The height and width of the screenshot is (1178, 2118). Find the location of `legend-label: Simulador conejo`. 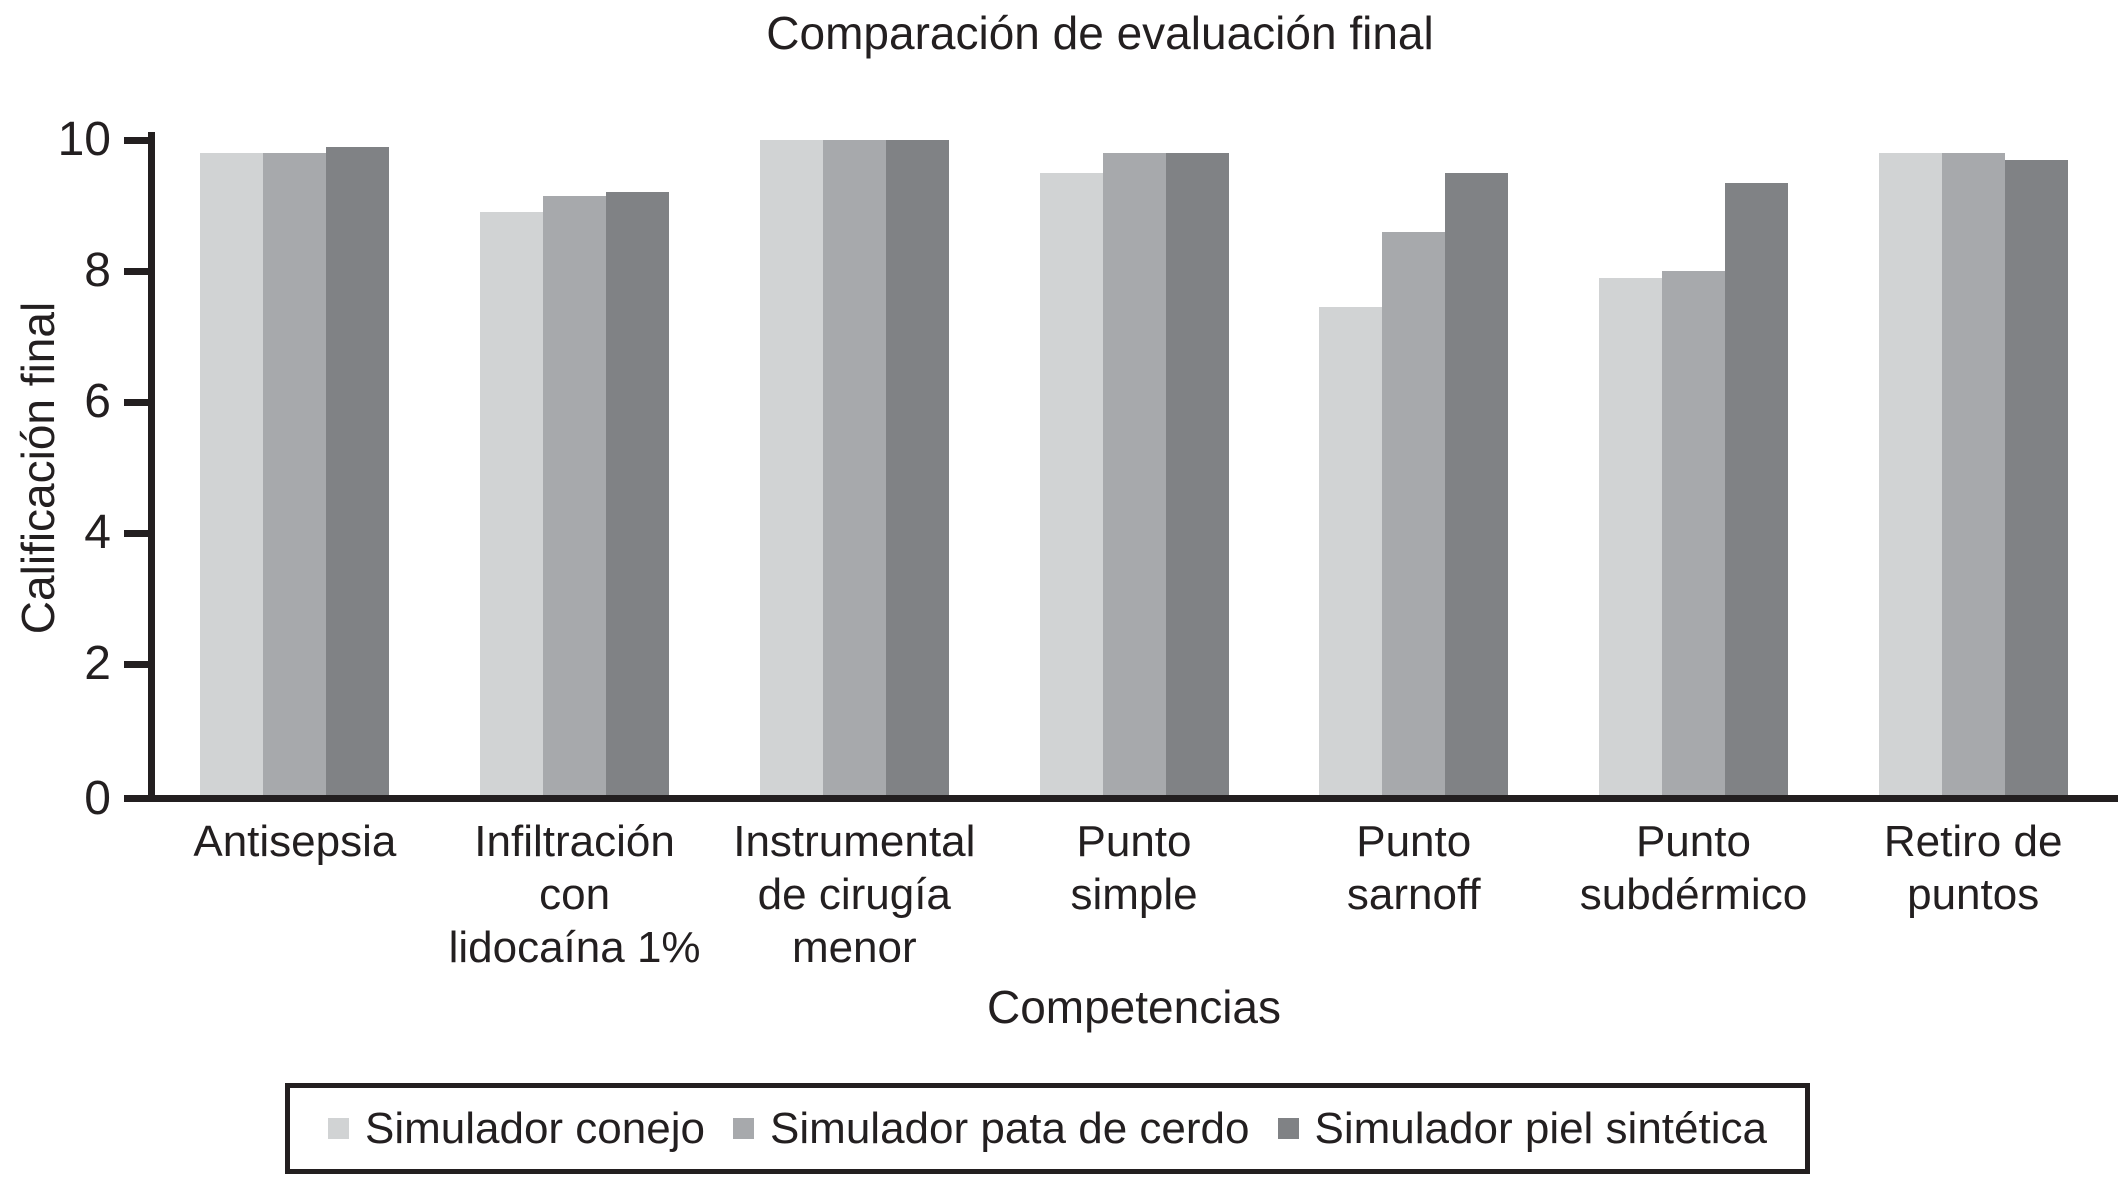

legend-label: Simulador conejo is located at coordinates (535, 1128).